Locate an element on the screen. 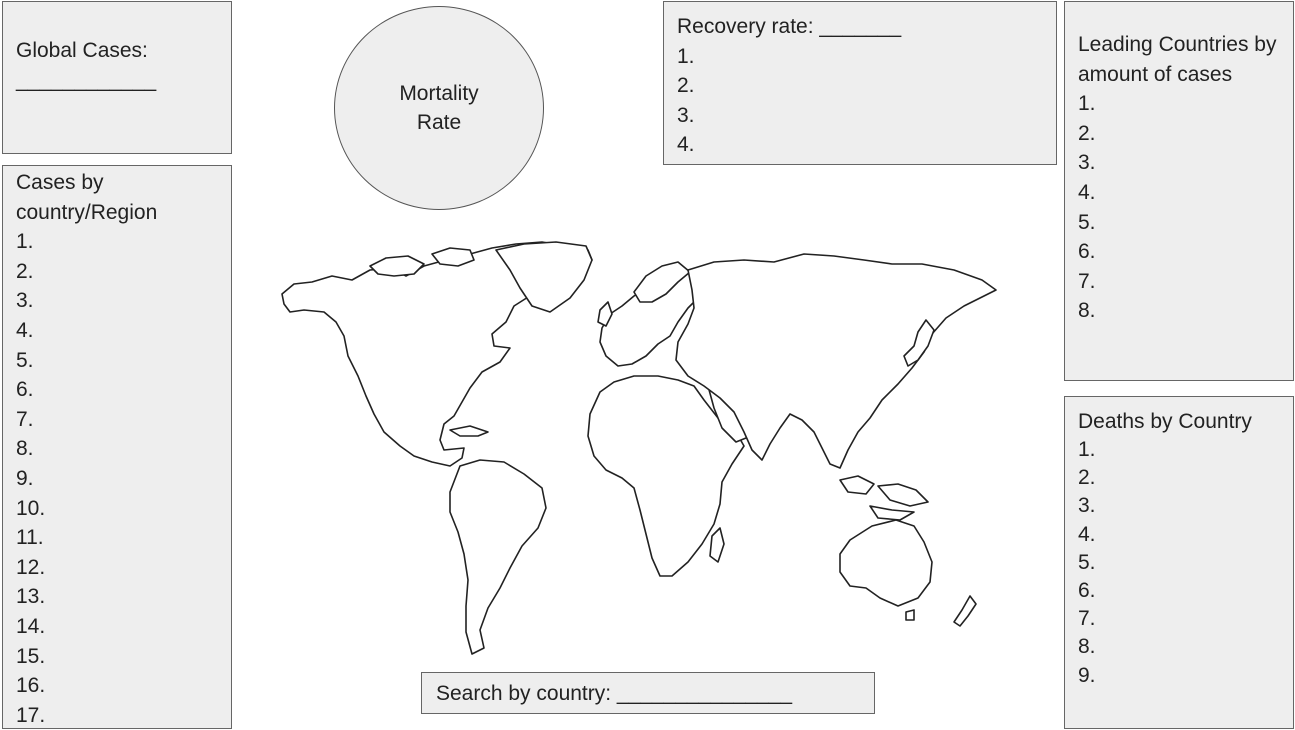 Image resolution: width=1295 pixels, height=730 pixels. mortality-rate-label: Mortality Rate is located at coordinates (439, 108).